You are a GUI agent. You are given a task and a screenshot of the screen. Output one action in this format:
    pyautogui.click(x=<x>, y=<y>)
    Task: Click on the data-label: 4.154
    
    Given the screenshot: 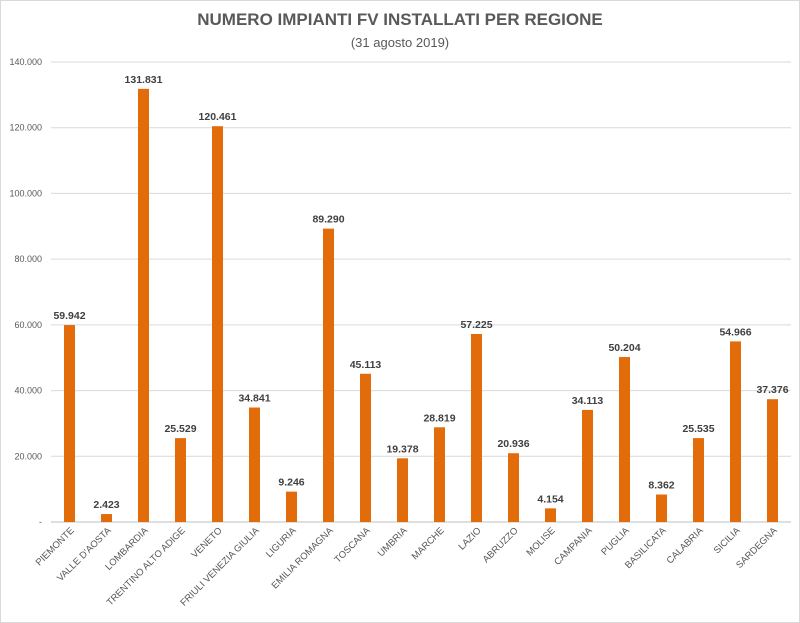 What is the action you would take?
    pyautogui.click(x=550, y=499)
    